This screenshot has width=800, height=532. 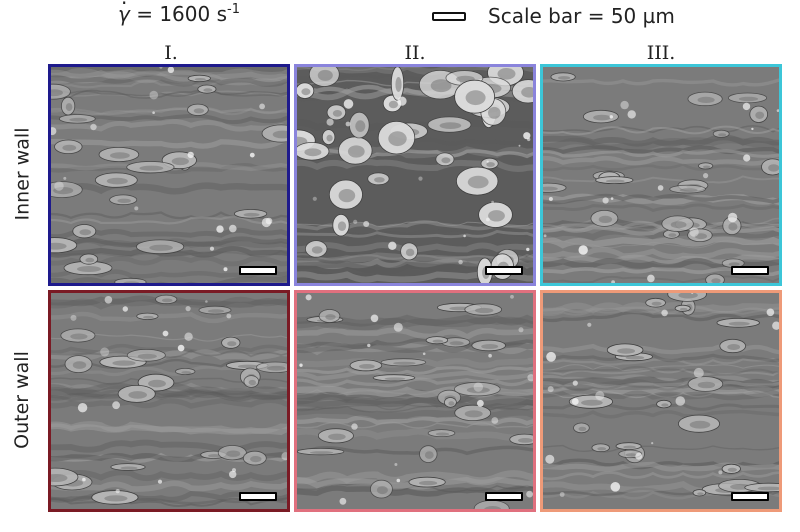 I want to click on column-label-2: II., so click(x=415, y=53).